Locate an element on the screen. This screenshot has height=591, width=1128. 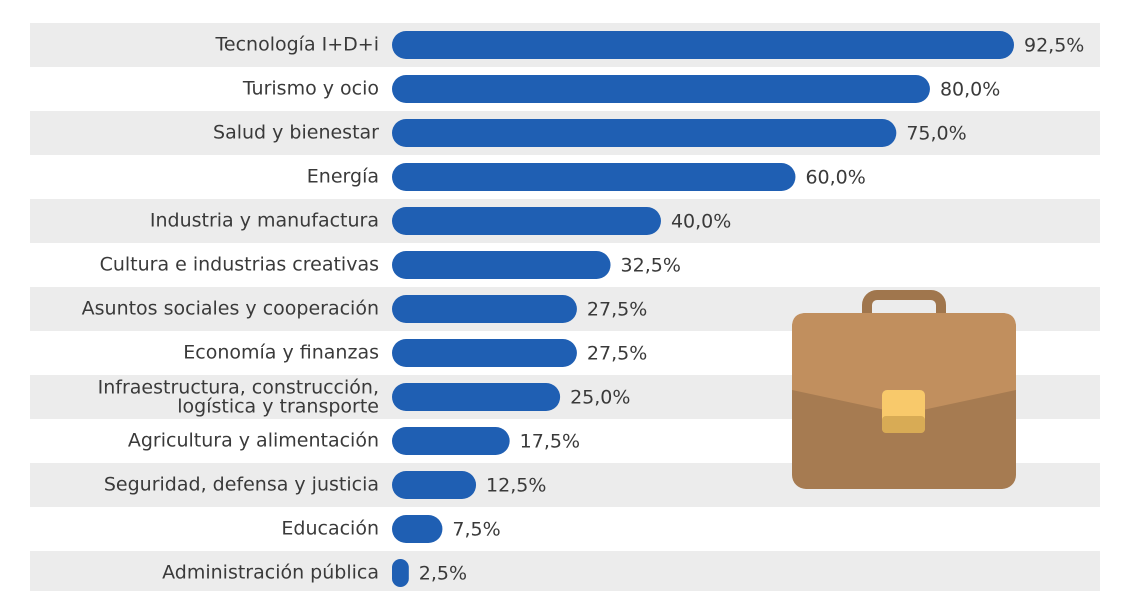
value-label: 12,5% is located at coordinates (516, 486).